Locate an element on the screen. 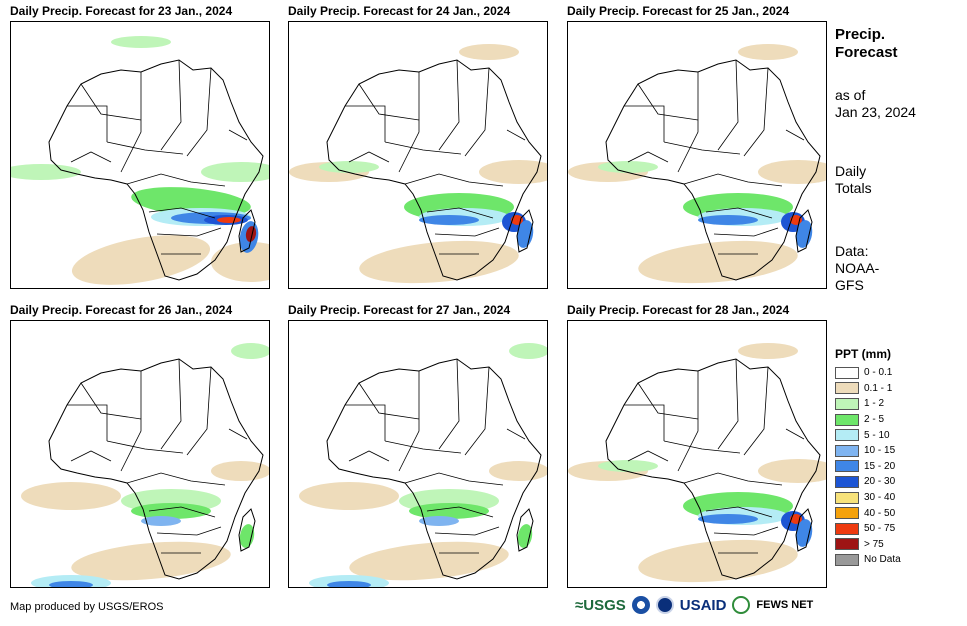  forecast-panel: Daily Precip. Forecast for 28 Jan., 2024 is located at coordinates (697, 445).